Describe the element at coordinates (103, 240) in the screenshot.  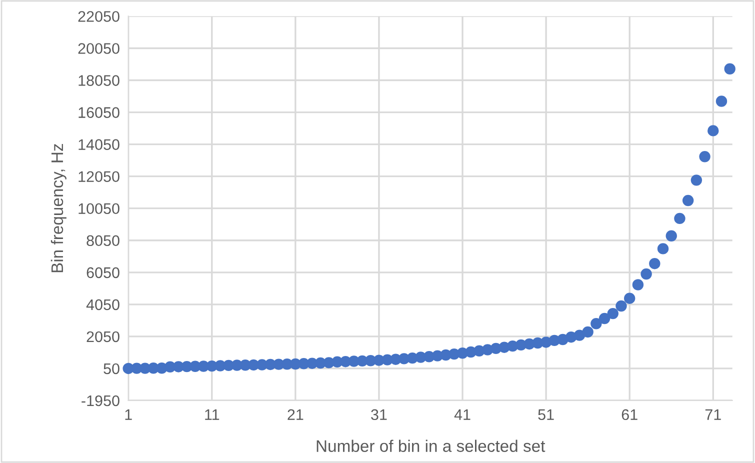
I see `y-tick-label: 8050` at that location.